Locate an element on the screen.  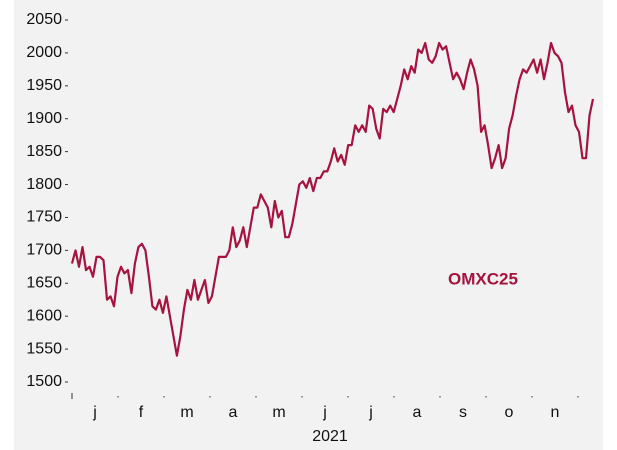
x-tick-label: o is located at coordinates (509, 412).